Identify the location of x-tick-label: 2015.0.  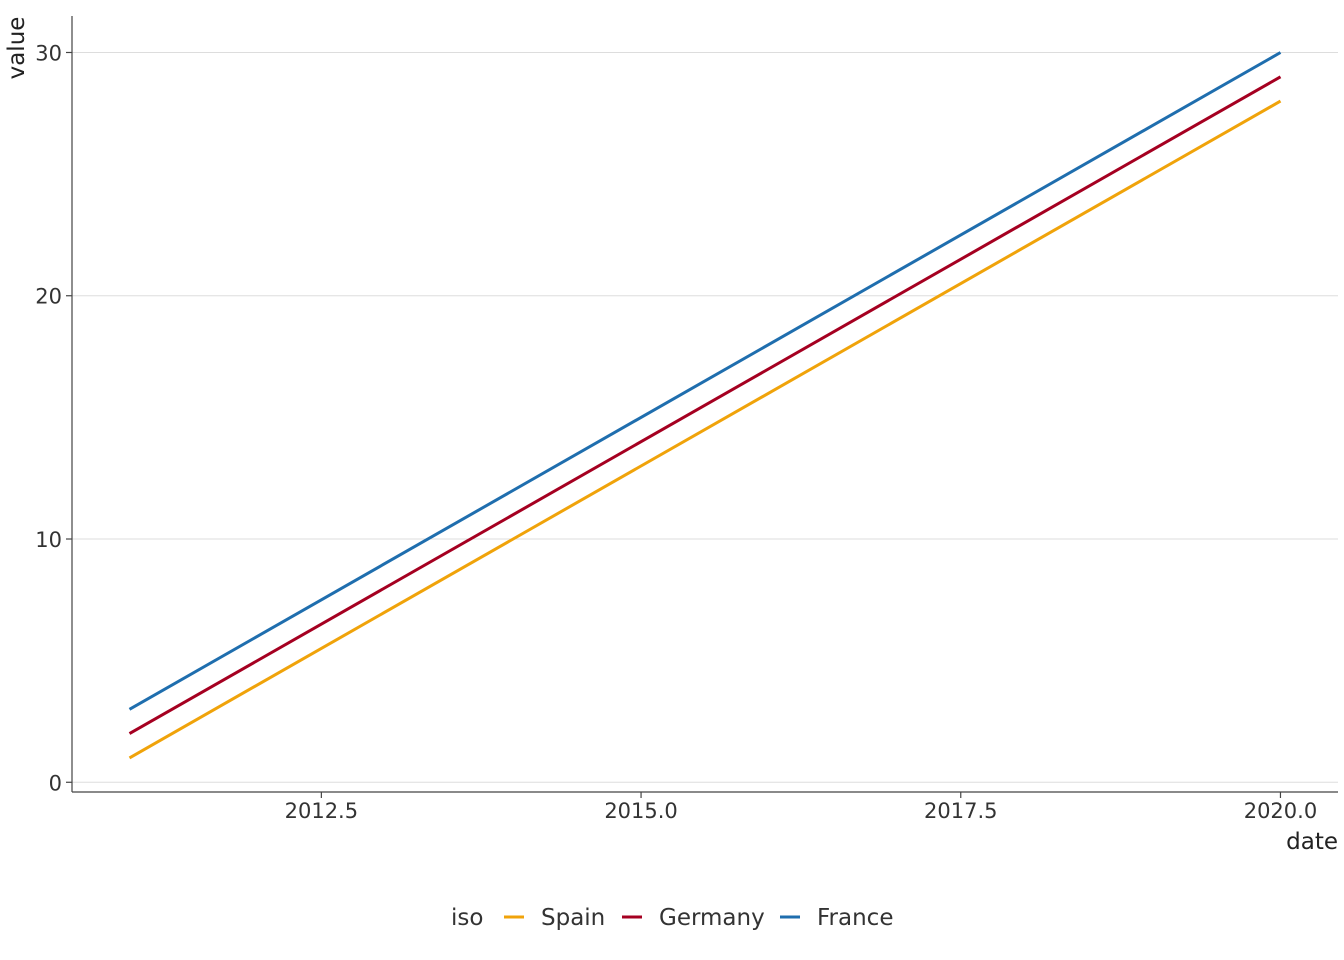
(640, 811).